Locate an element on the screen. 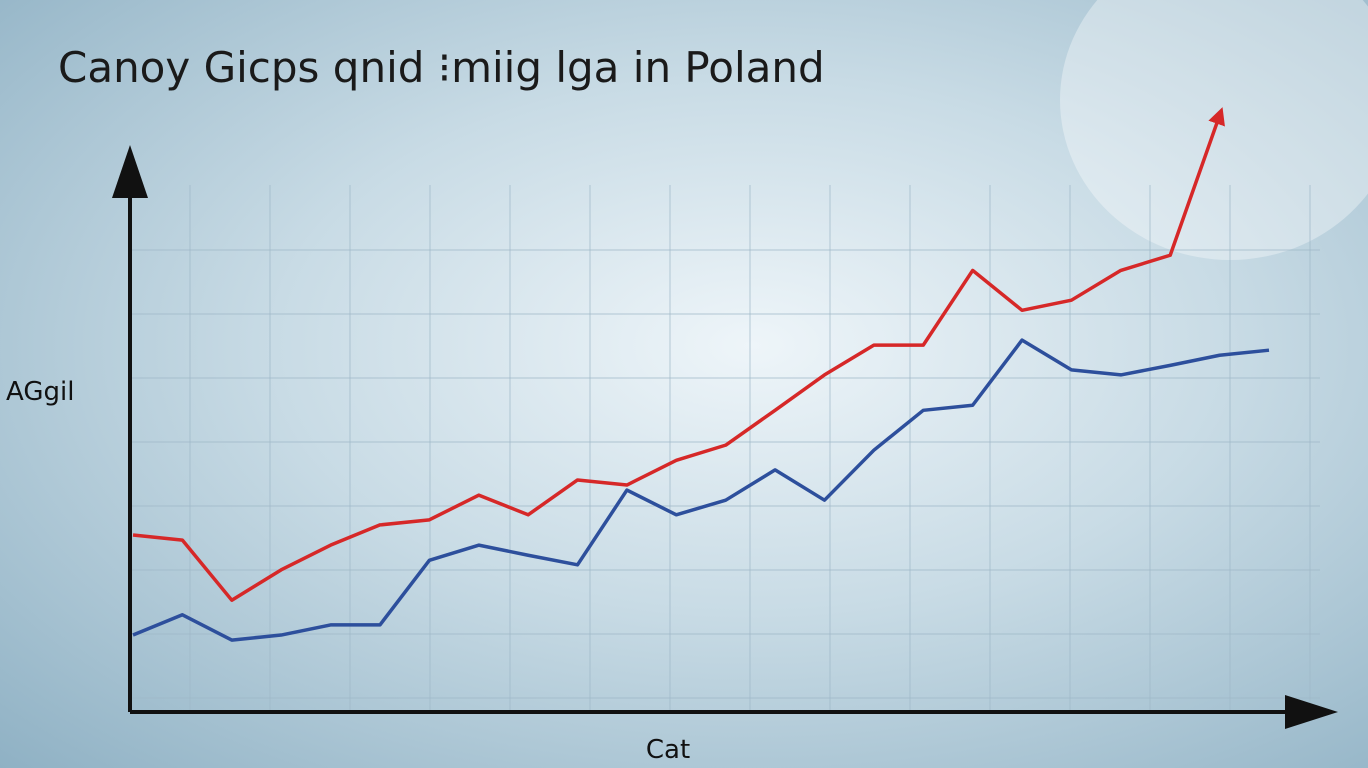 This screenshot has height=768, width=1368. y-axis-label: AGgil is located at coordinates (40, 392).